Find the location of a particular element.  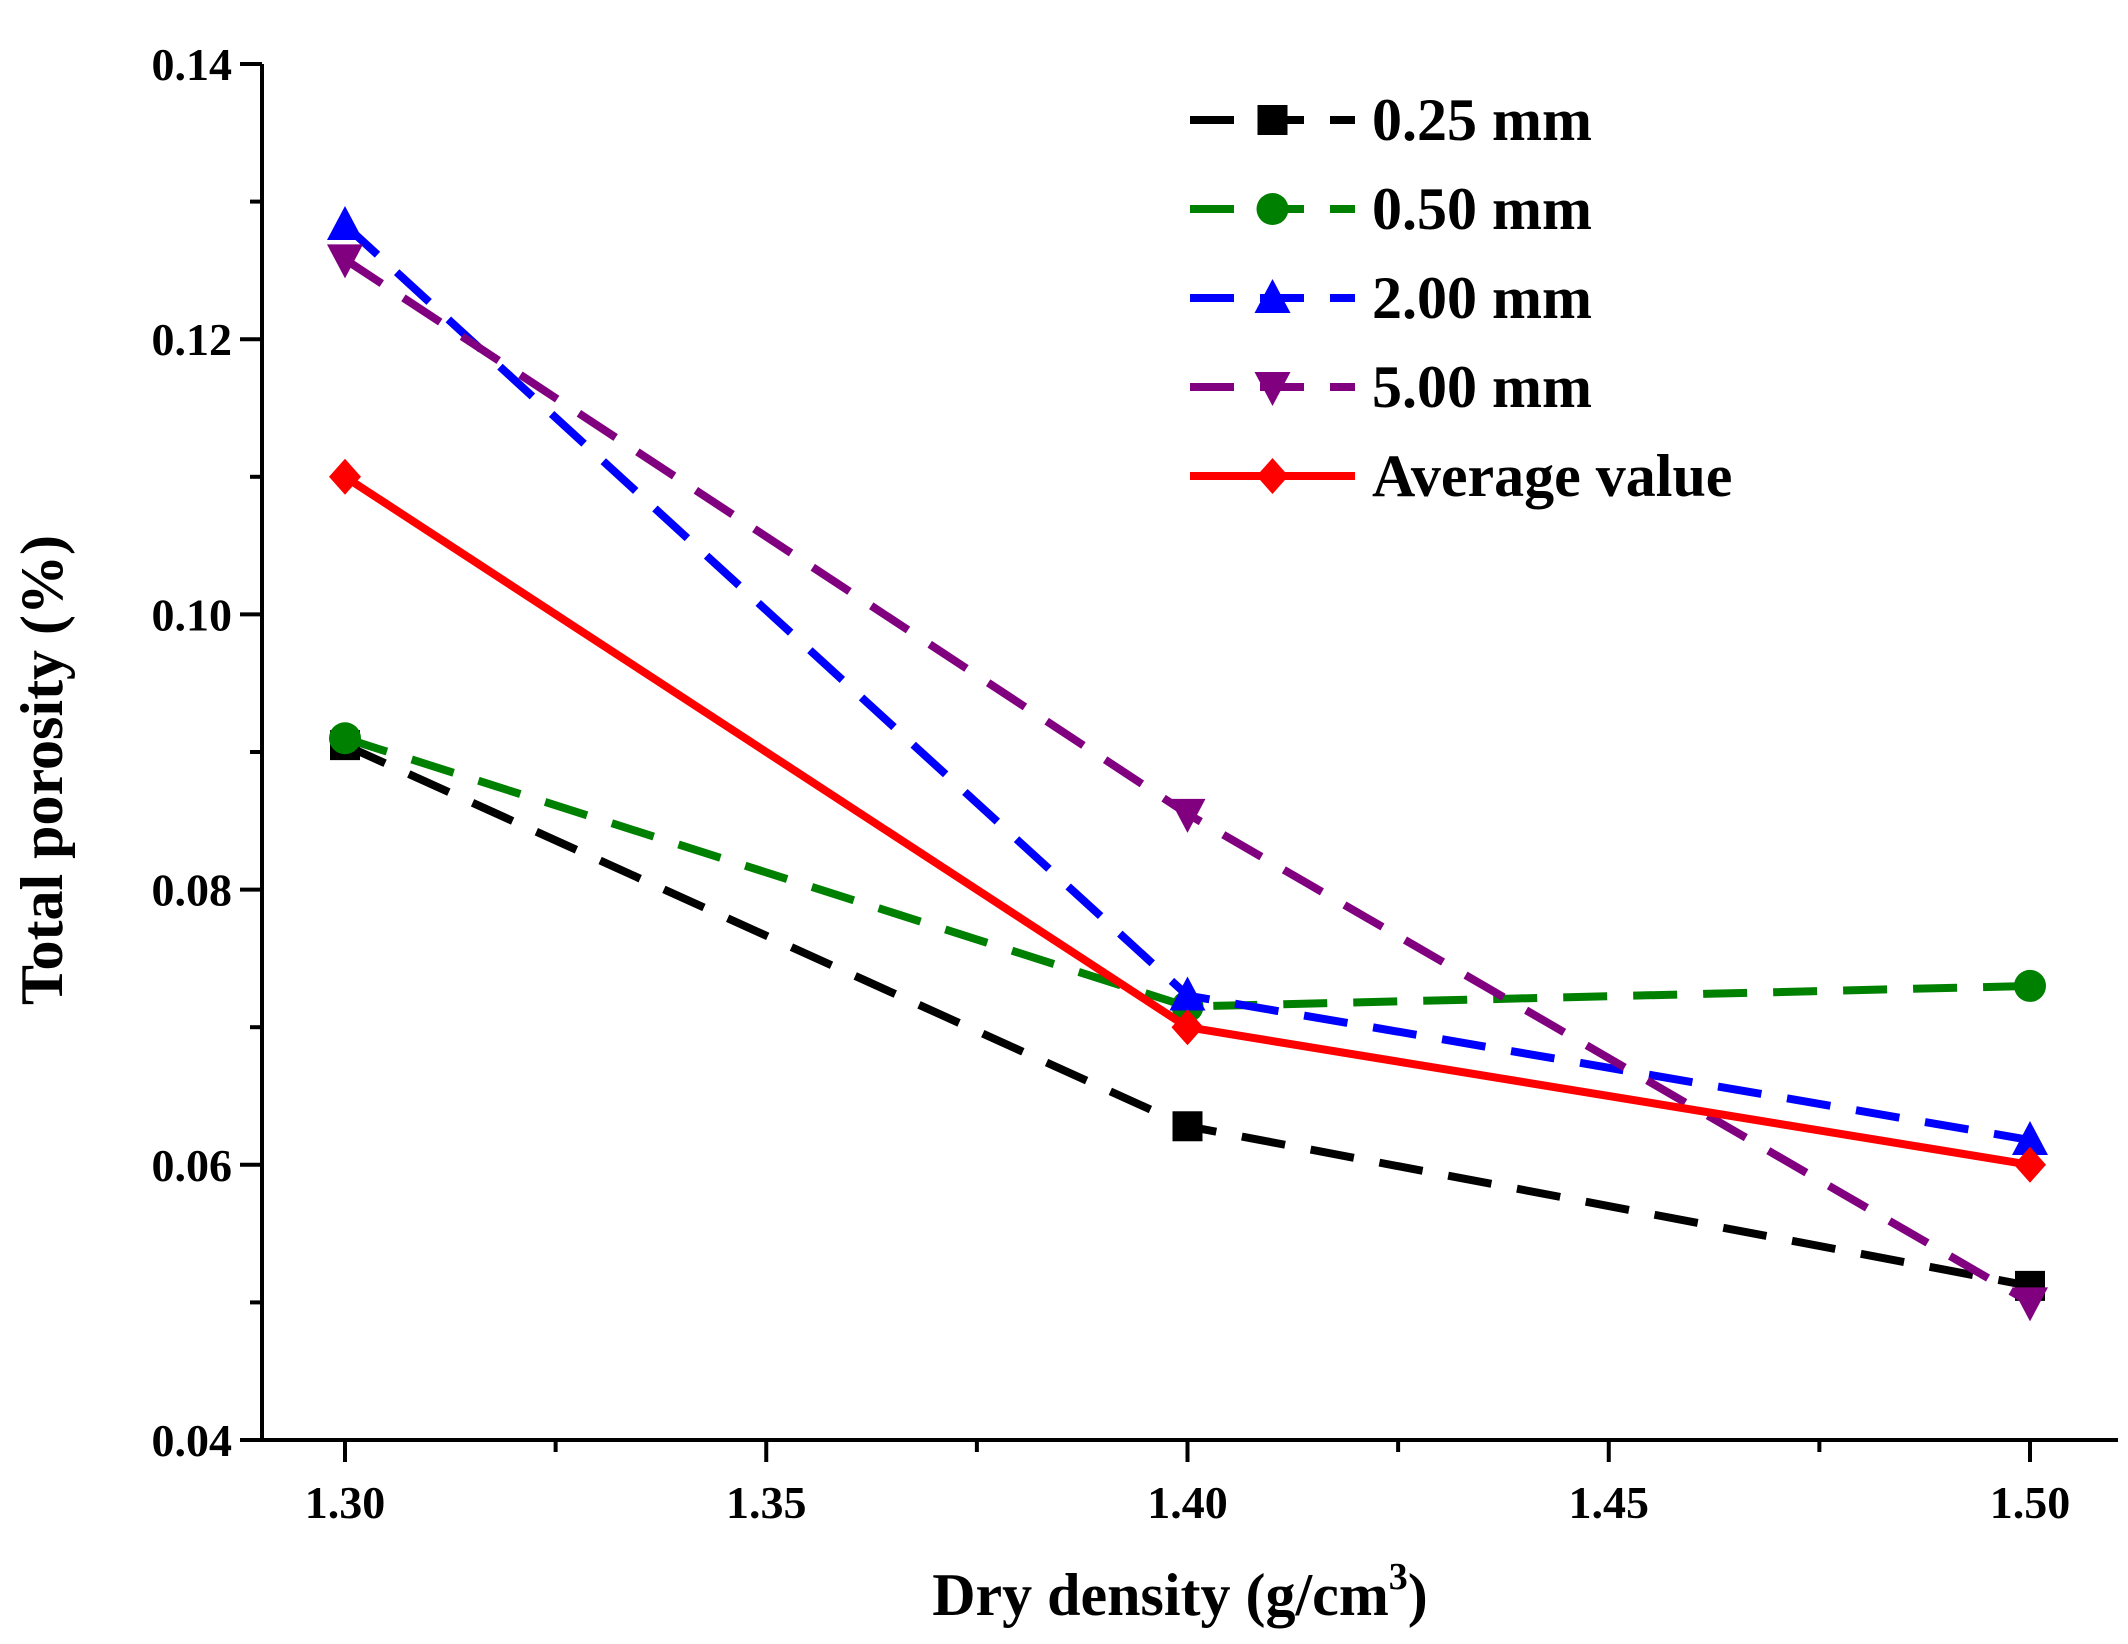

y-tick-label: 0.06 is located at coordinates (192, 1165).